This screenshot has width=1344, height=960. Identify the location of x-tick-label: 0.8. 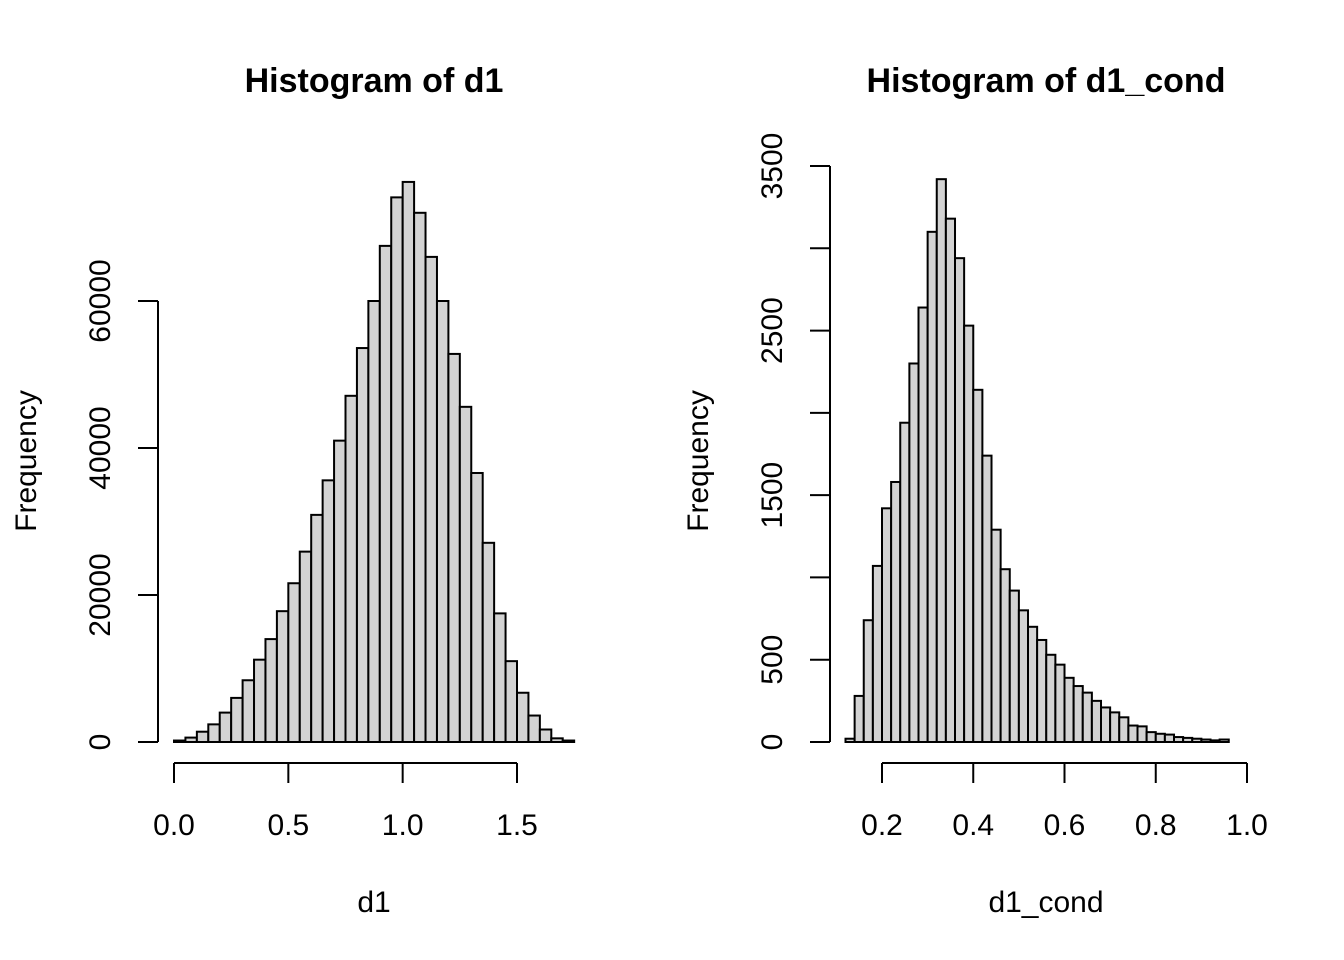
(1156, 825).